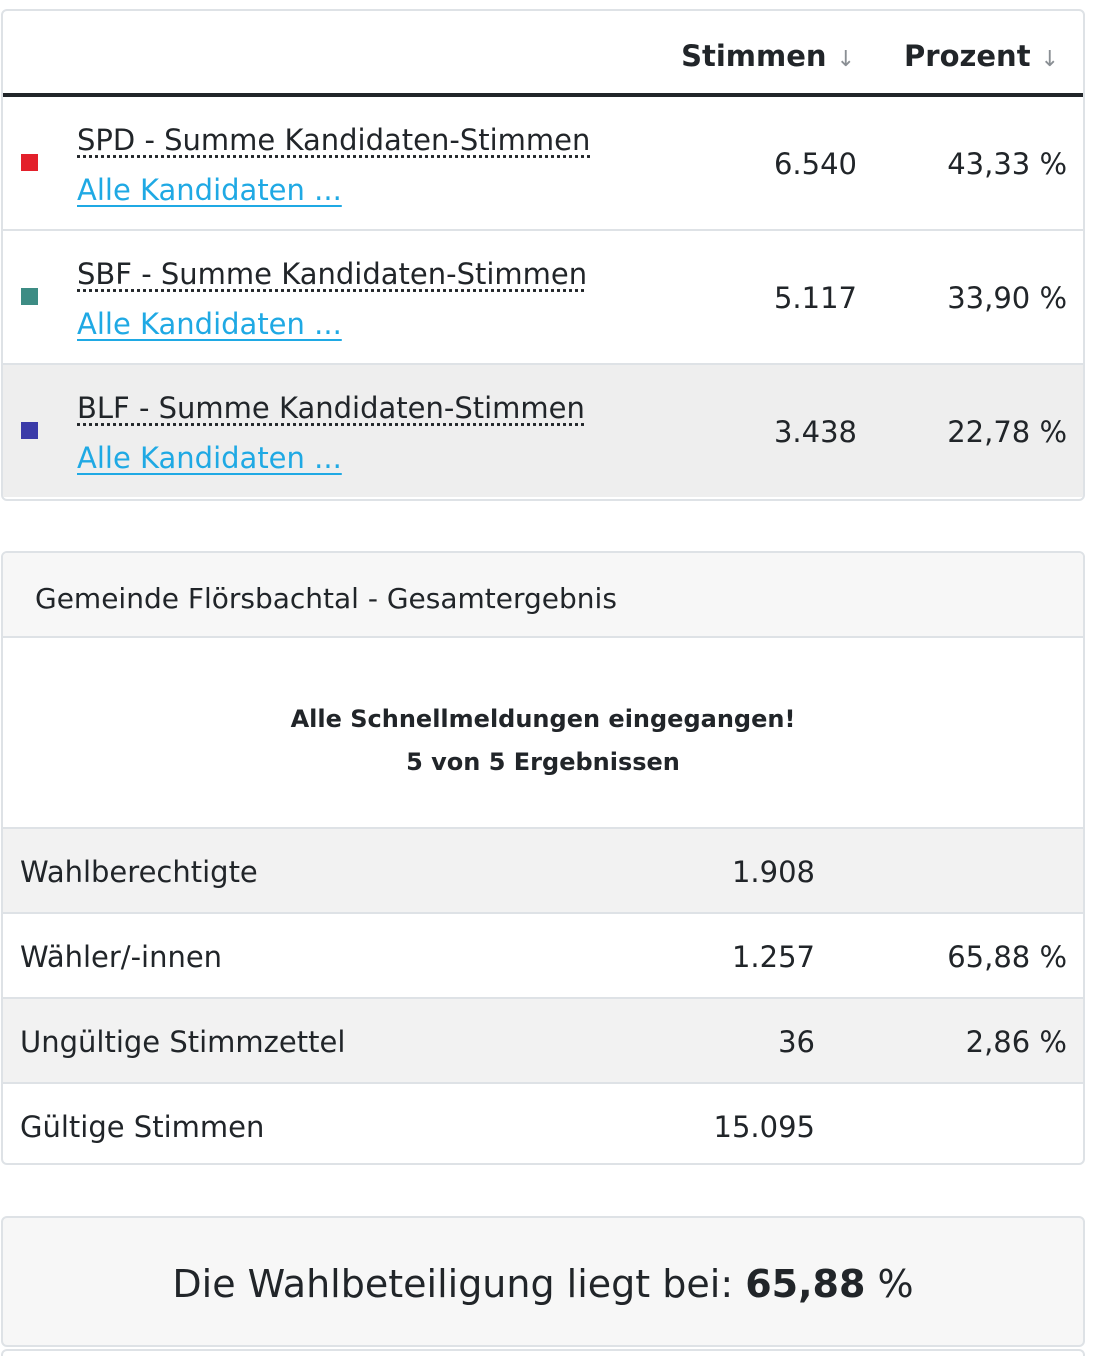 This screenshot has width=1100, height=1356. Describe the element at coordinates (1016, 1042) in the screenshot. I see `stat-percent: 2,86 %` at that location.